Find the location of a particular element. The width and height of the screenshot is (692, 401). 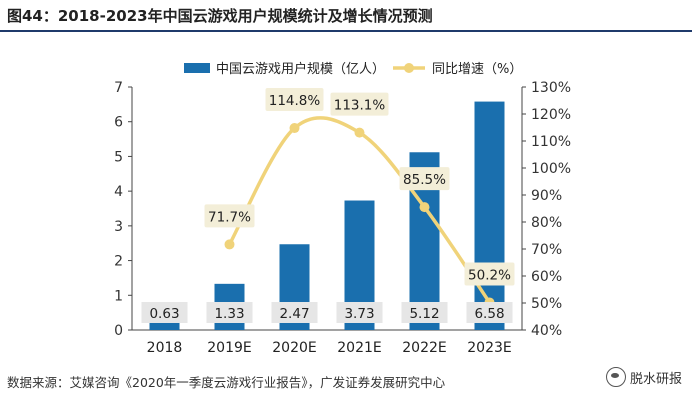

y-right-tick-label: 70% is located at coordinates (546, 250).